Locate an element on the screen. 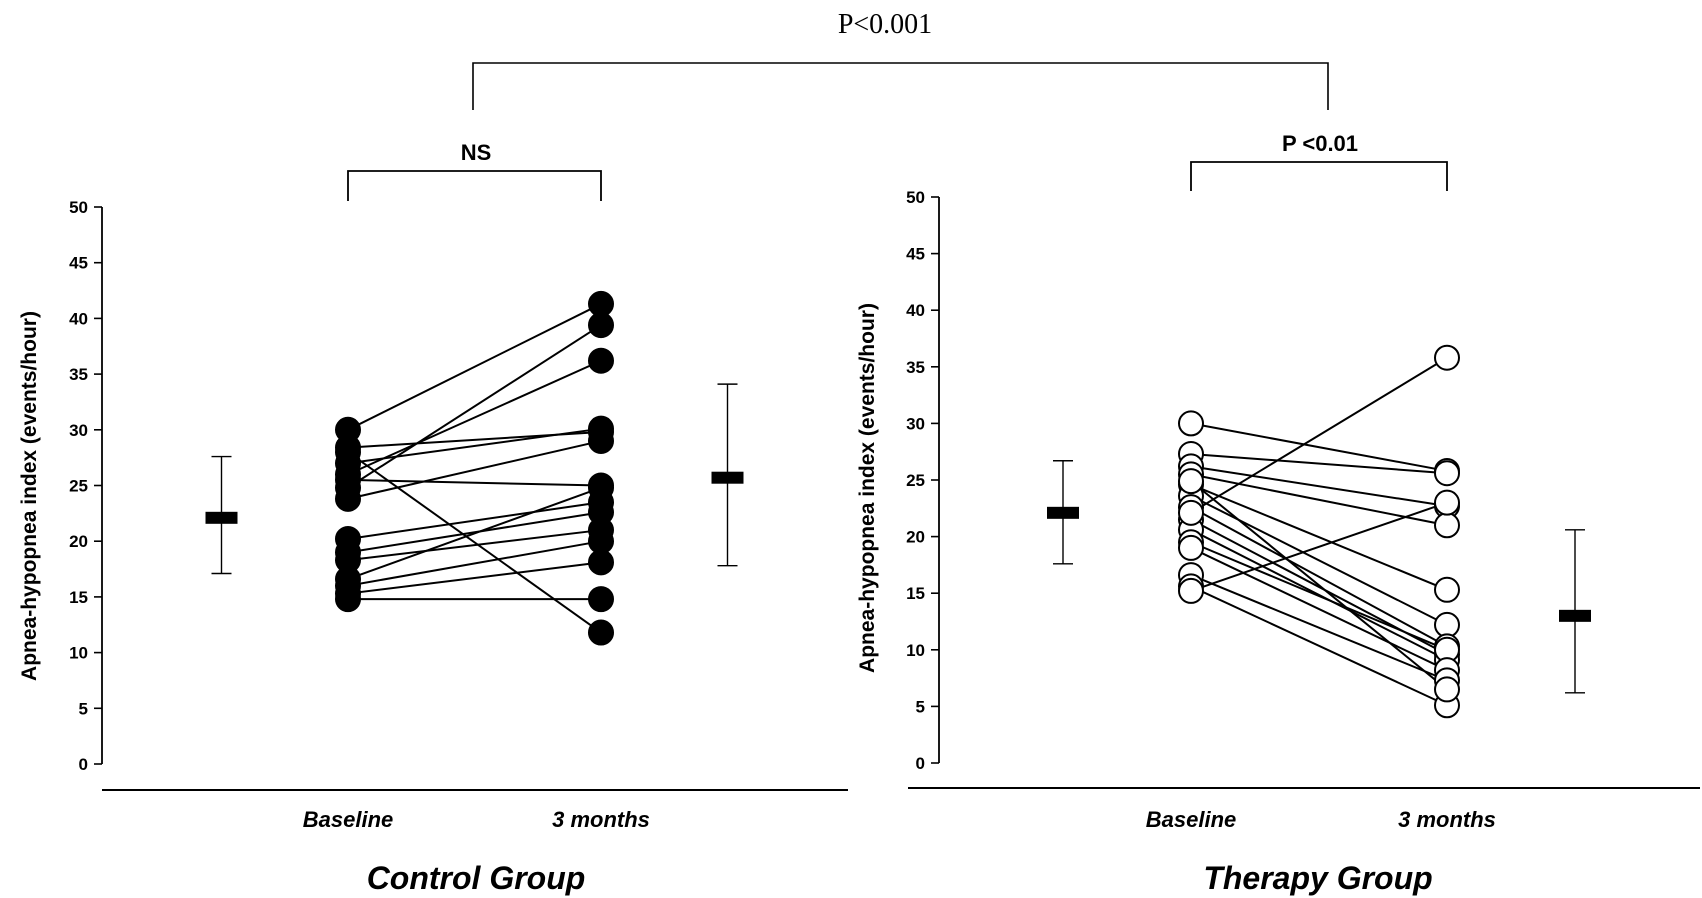  control-y-axis-label: Apnea-hypopnea index (events/hour) is located at coordinates (29, 496).